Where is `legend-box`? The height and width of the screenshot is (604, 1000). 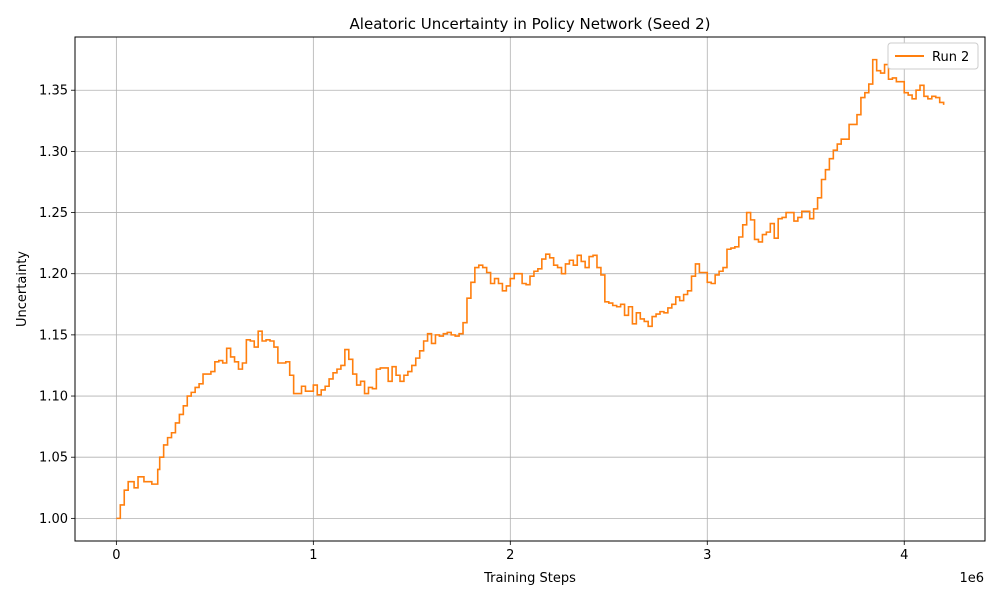
legend-box is located at coordinates (933, 56).